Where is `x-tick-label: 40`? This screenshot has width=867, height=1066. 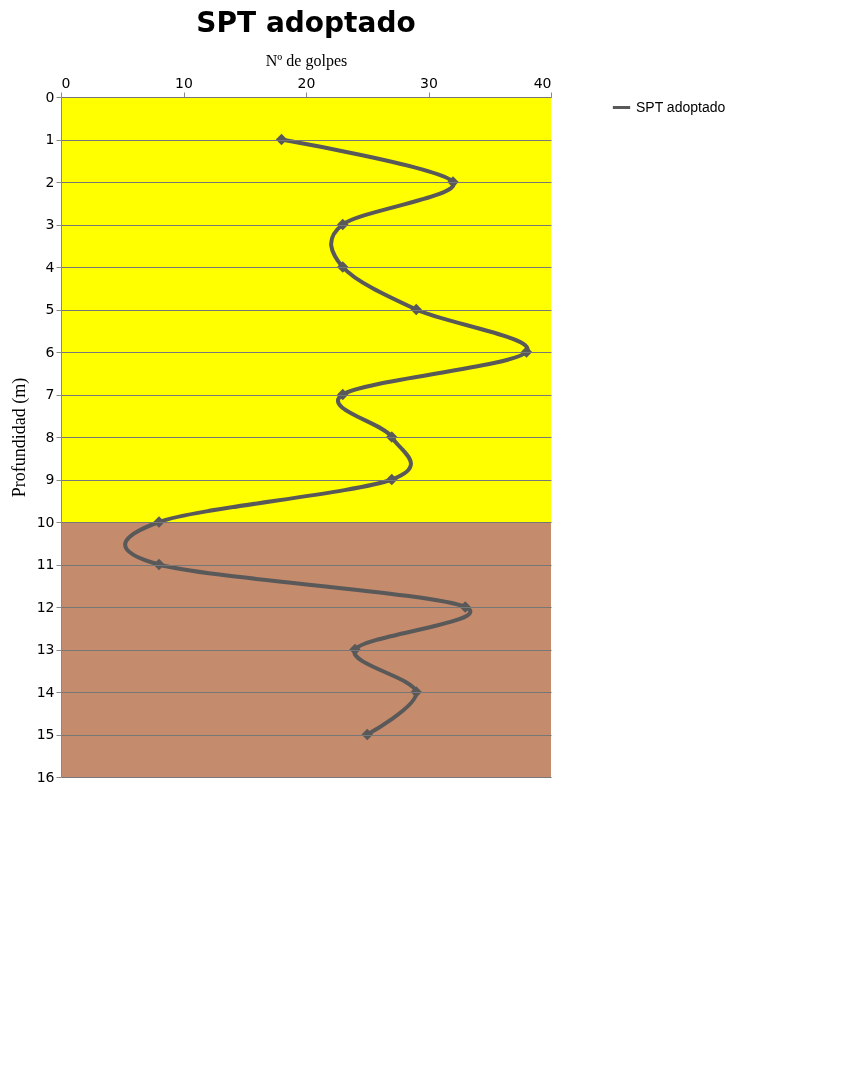 x-tick-label: 40 is located at coordinates (542, 82).